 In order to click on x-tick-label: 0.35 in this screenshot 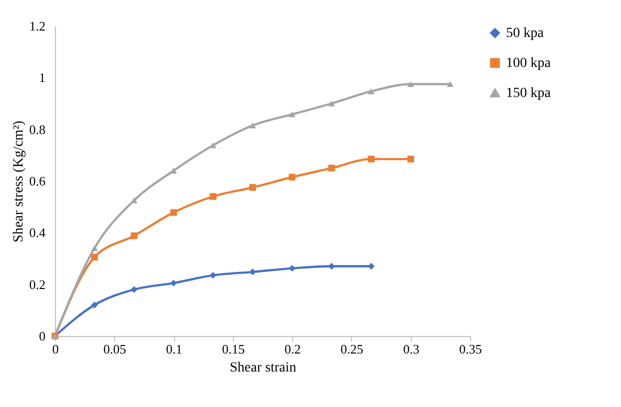, I will do `click(470, 349)`.